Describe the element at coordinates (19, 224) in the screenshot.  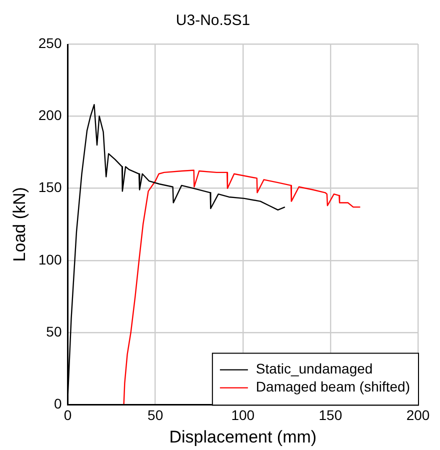
I see `y-axis-title: Load (kN)` at that location.